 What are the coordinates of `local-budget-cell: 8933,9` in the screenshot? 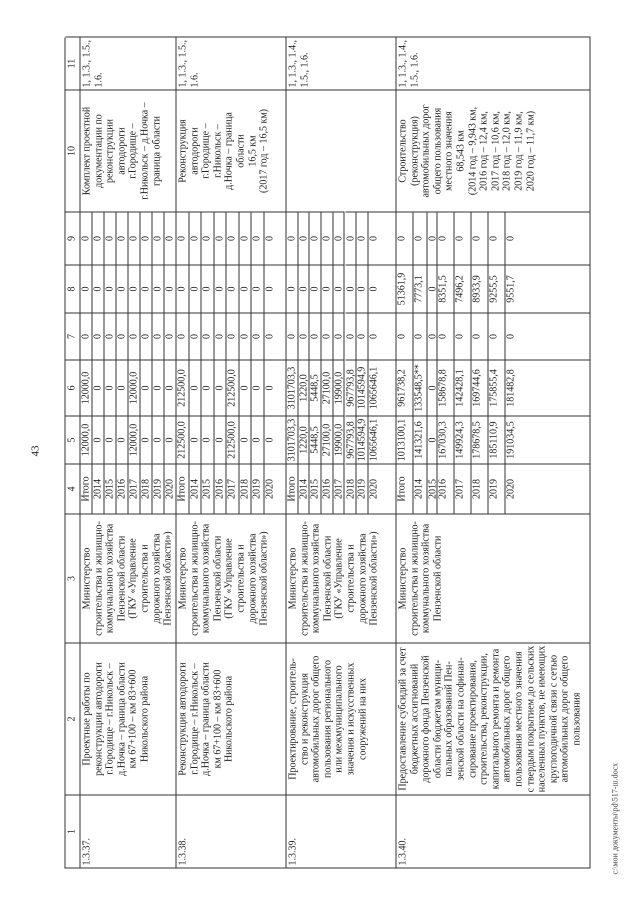 It's located at (479, 288).